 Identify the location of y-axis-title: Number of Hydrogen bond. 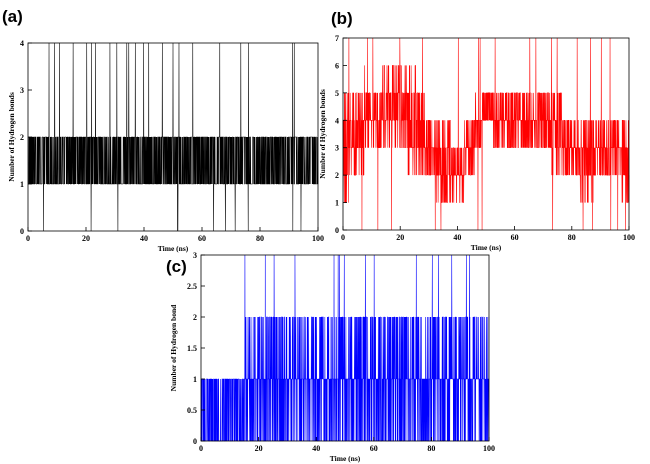
(173, 347).